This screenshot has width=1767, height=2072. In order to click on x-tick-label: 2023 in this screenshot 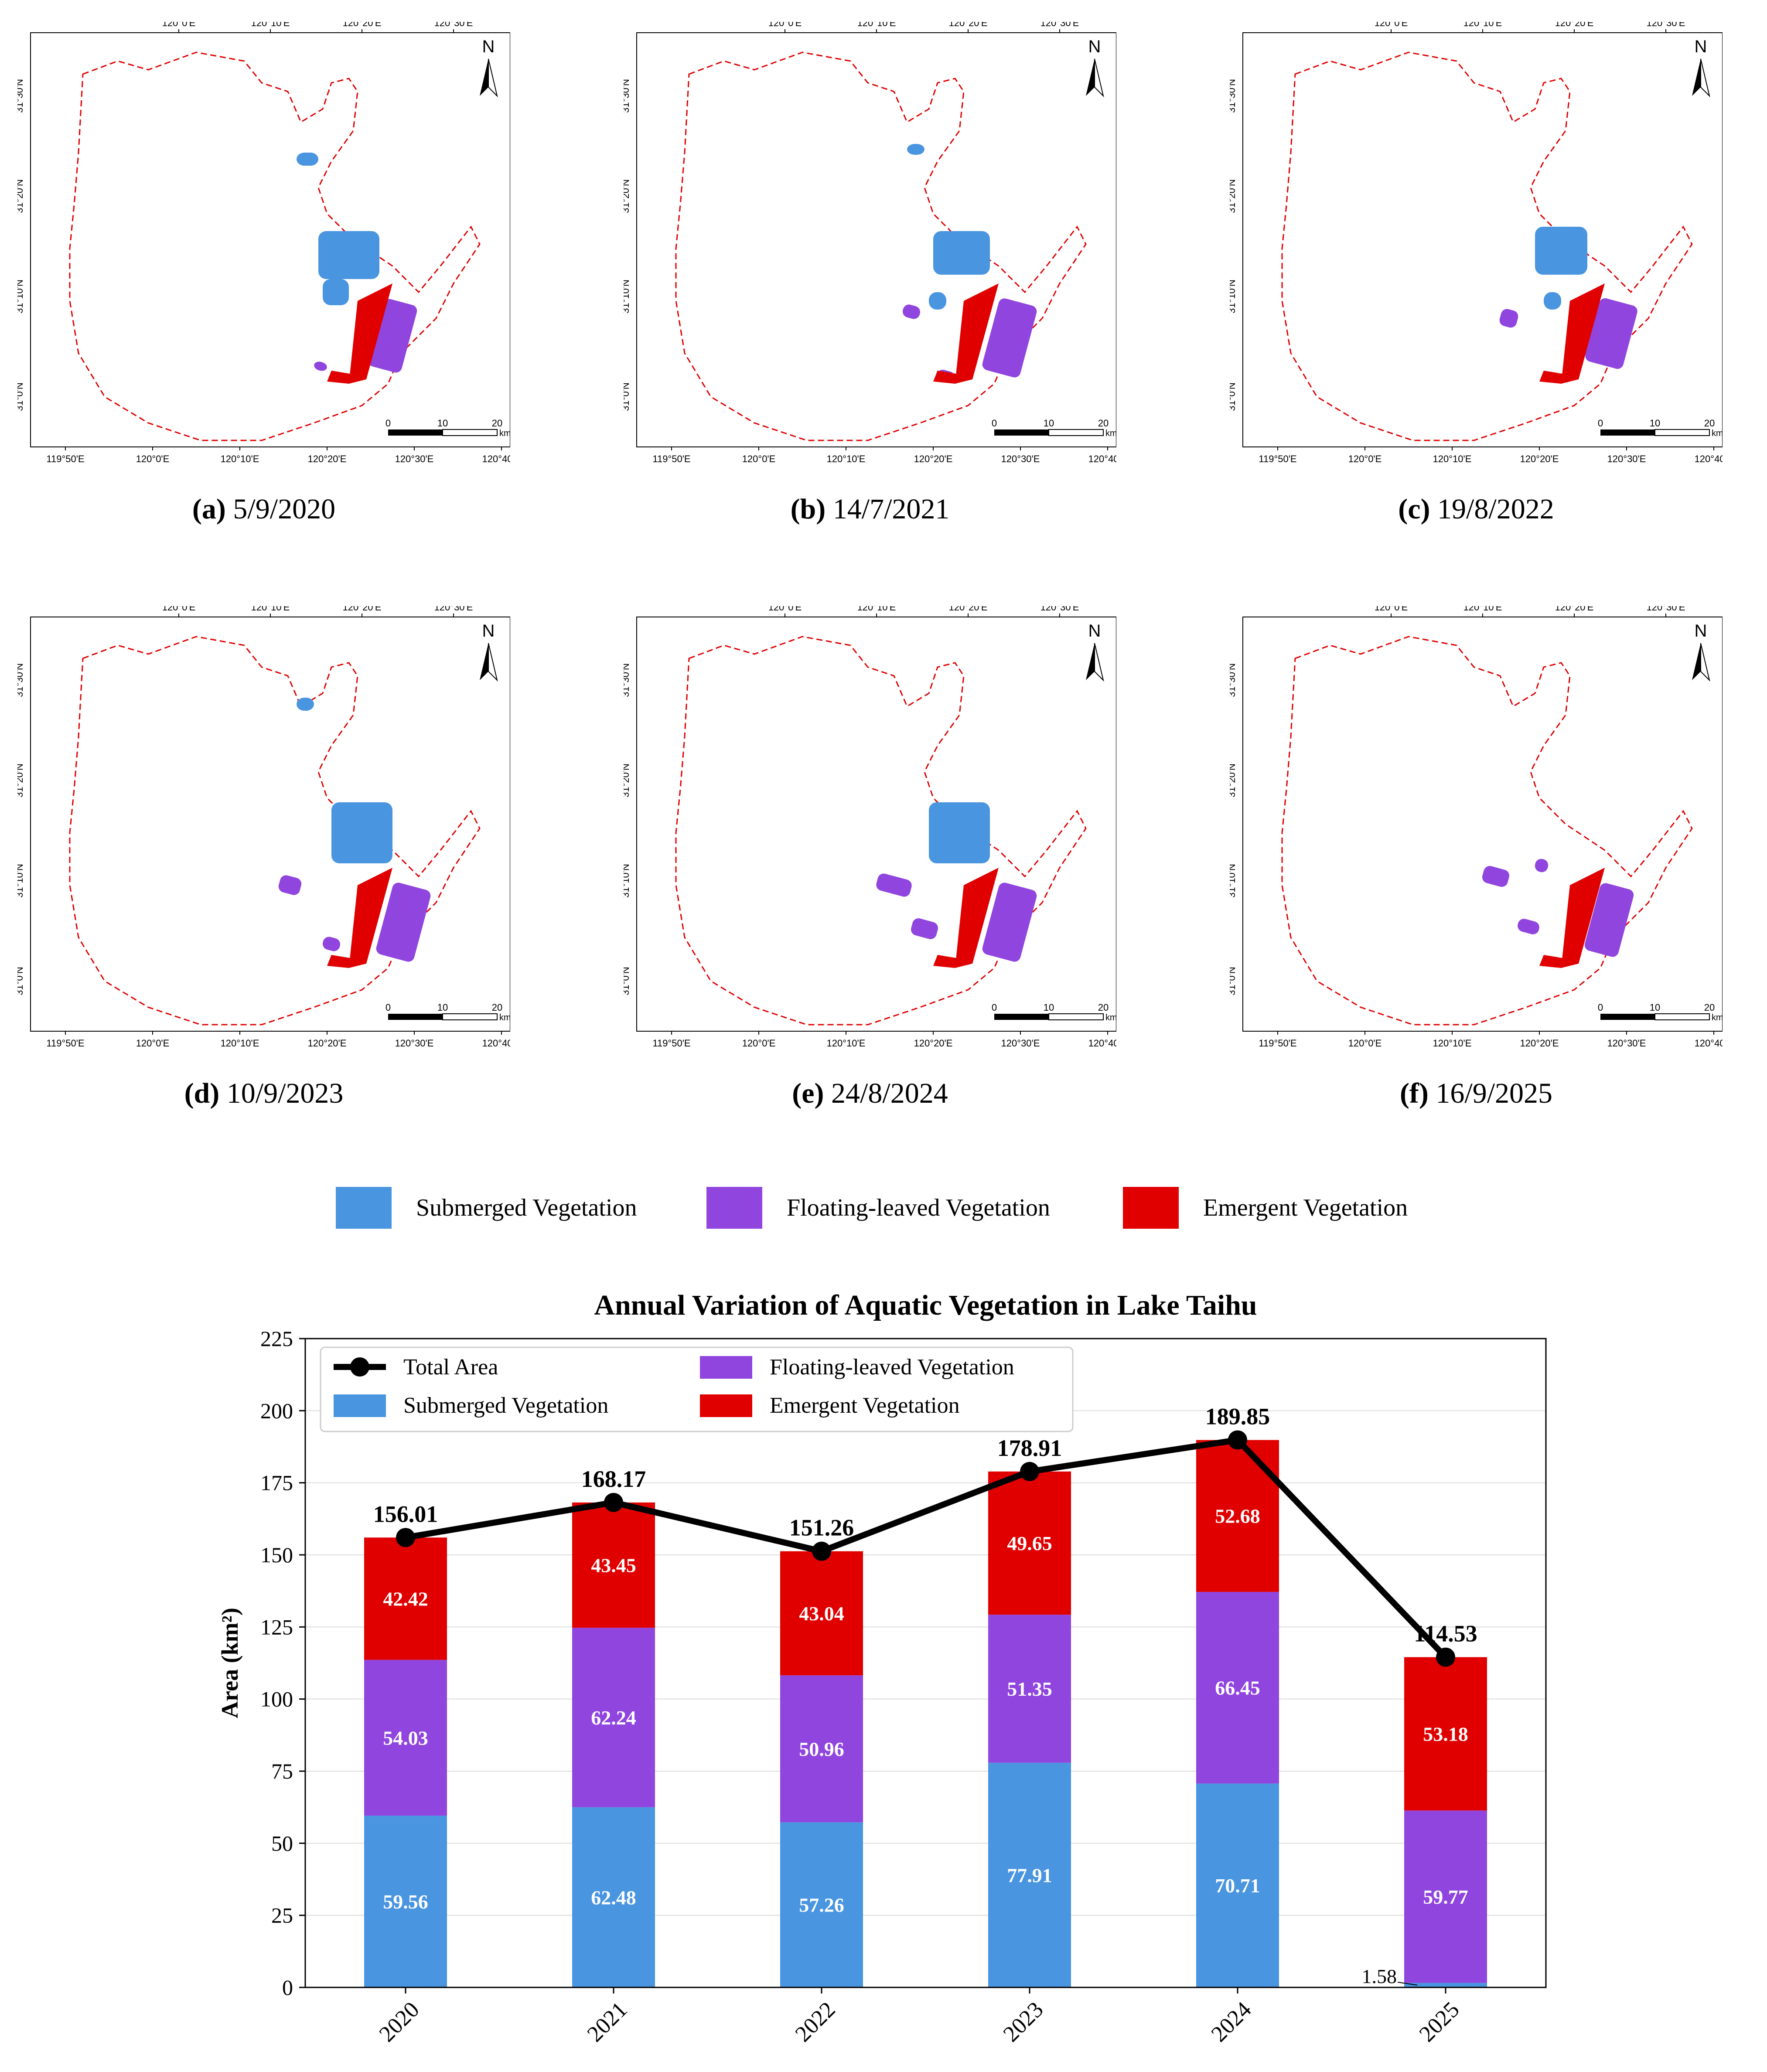, I will do `click(1023, 2022)`.